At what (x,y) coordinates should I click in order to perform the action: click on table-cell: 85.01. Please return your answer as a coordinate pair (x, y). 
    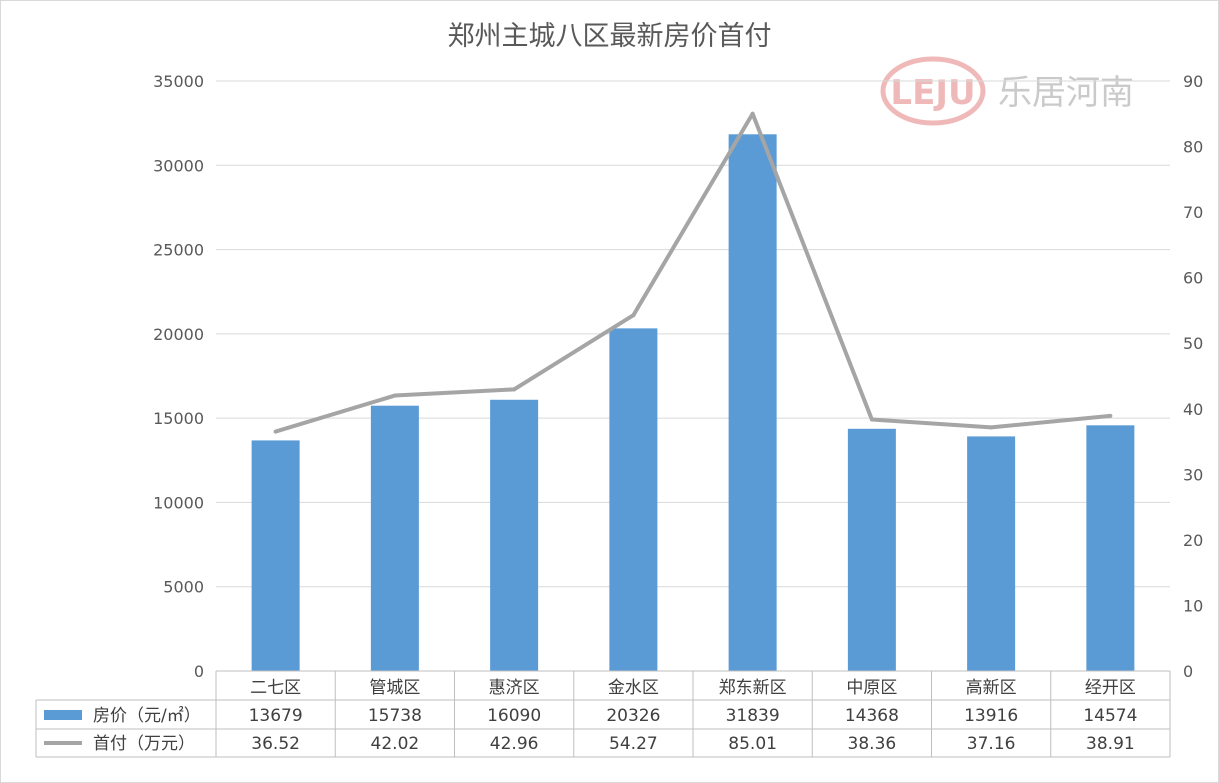
    Looking at the image, I should click on (752, 744).